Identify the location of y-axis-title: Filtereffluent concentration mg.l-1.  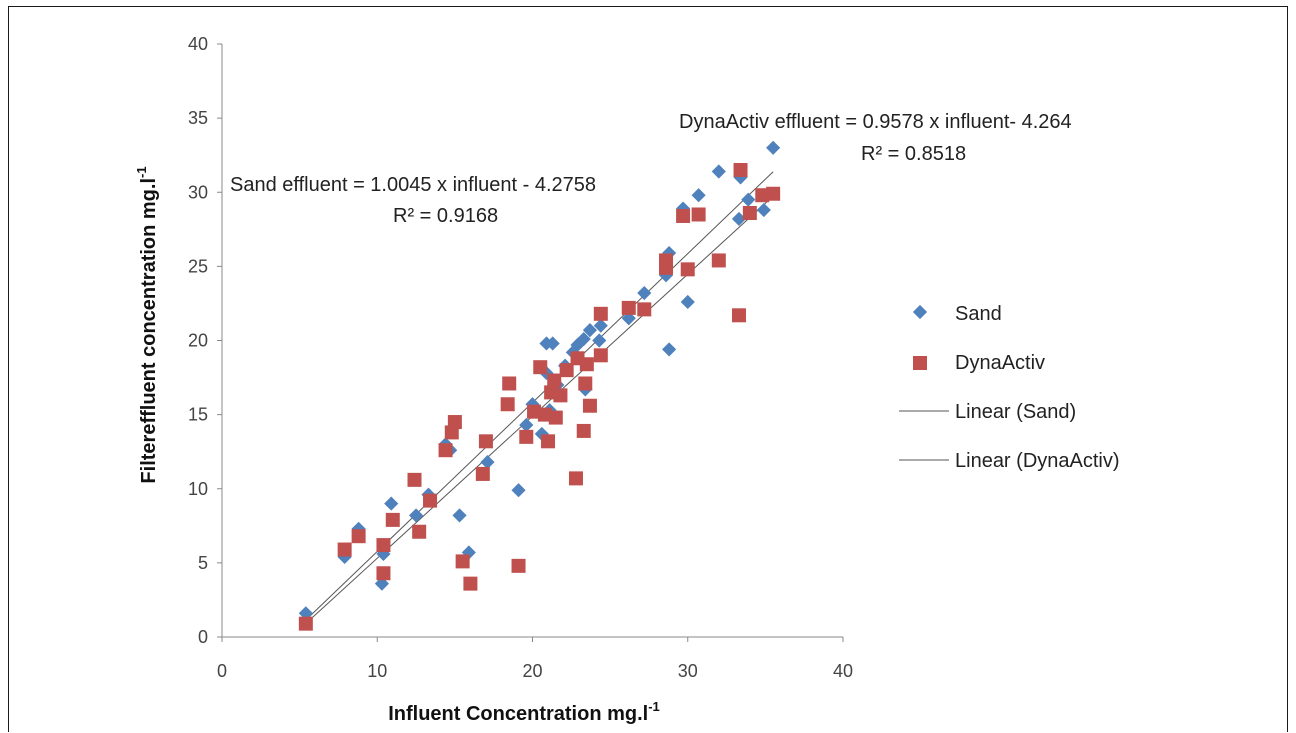
(147, 324).